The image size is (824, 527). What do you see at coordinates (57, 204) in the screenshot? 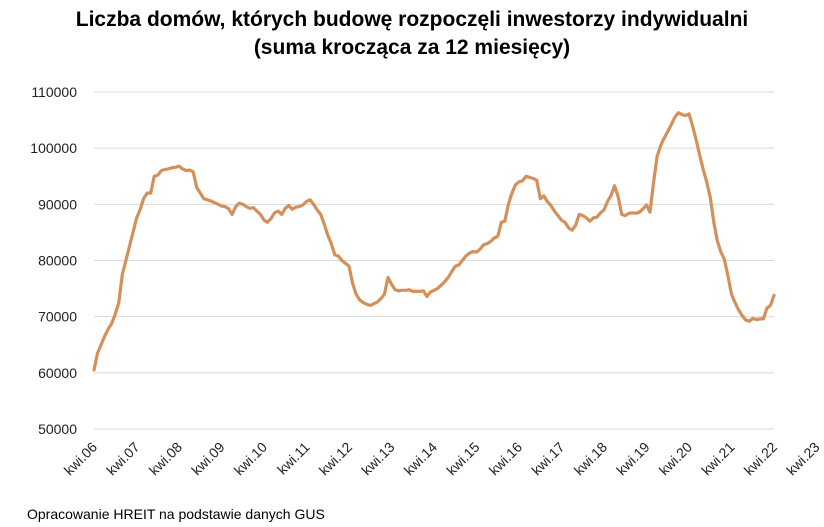
I see `y-tick-label: 90000` at bounding box center [57, 204].